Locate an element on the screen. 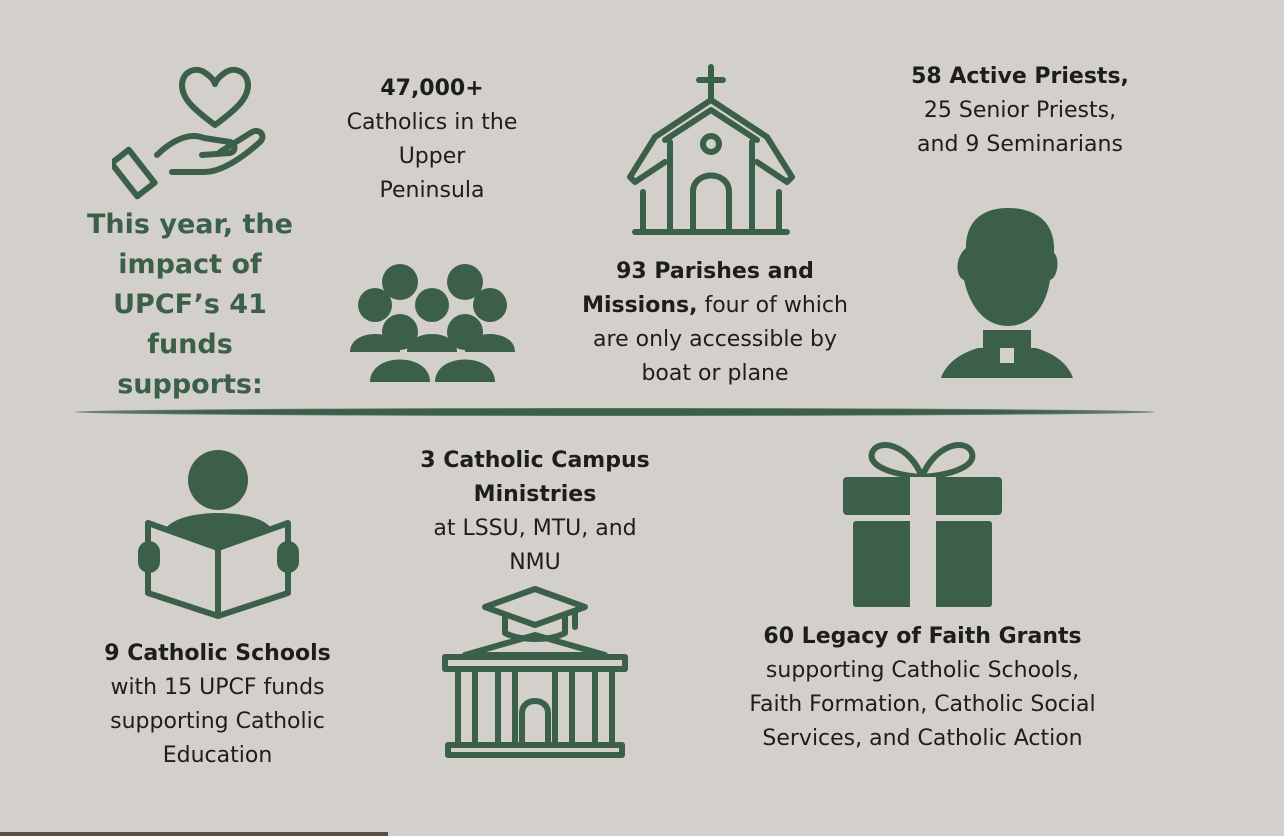  stat-value: 60 Legacy of Faith Grants is located at coordinates (922, 636).